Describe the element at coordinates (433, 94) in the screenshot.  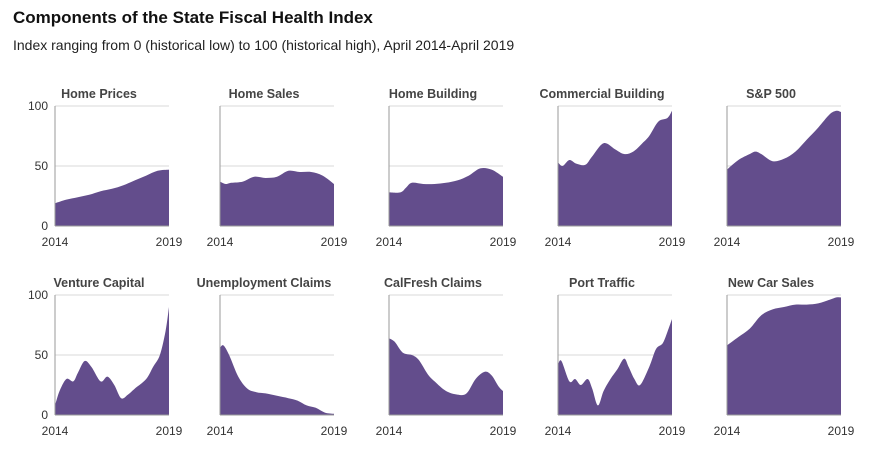
I see `panel-title: Home Building` at that location.